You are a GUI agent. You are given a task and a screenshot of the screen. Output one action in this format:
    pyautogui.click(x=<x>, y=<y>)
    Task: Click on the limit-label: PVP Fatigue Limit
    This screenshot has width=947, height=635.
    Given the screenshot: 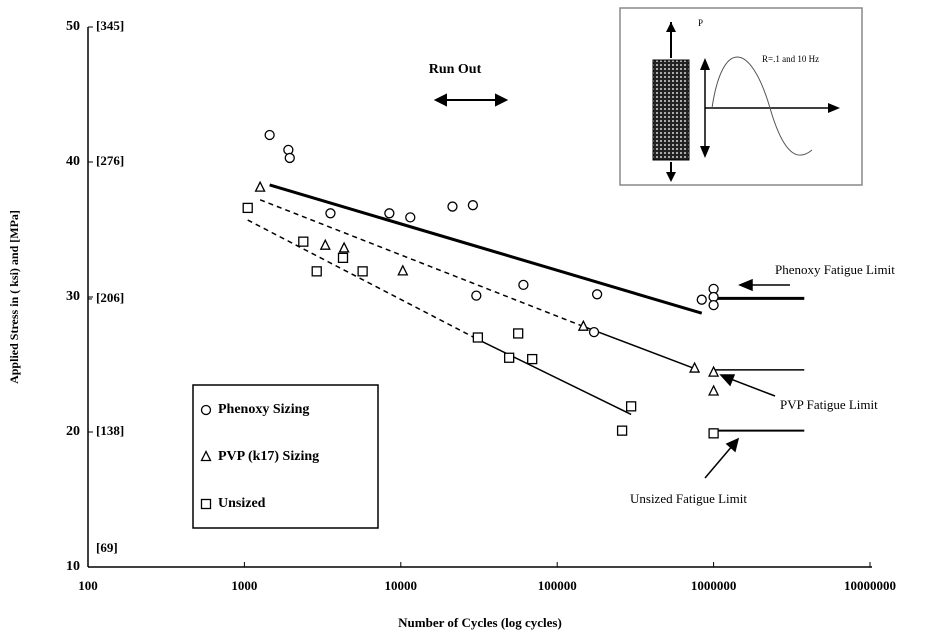 What is the action you would take?
    pyautogui.click(x=829, y=404)
    